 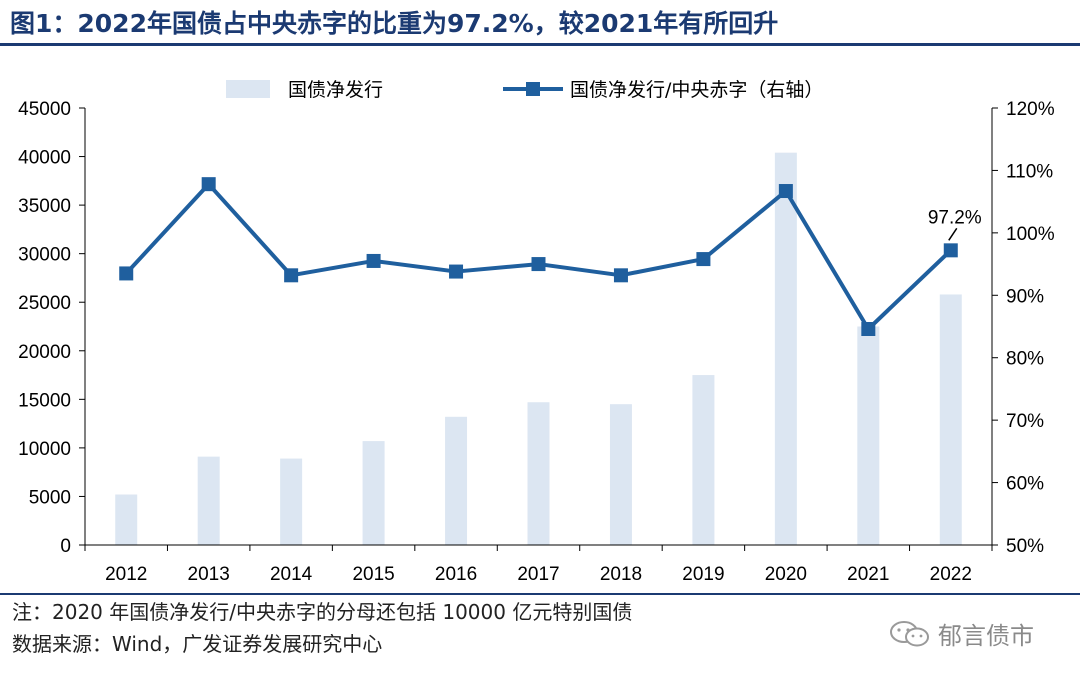 What do you see at coordinates (1030, 109) in the screenshot?
I see `y-right-tick-label: 120%` at bounding box center [1030, 109].